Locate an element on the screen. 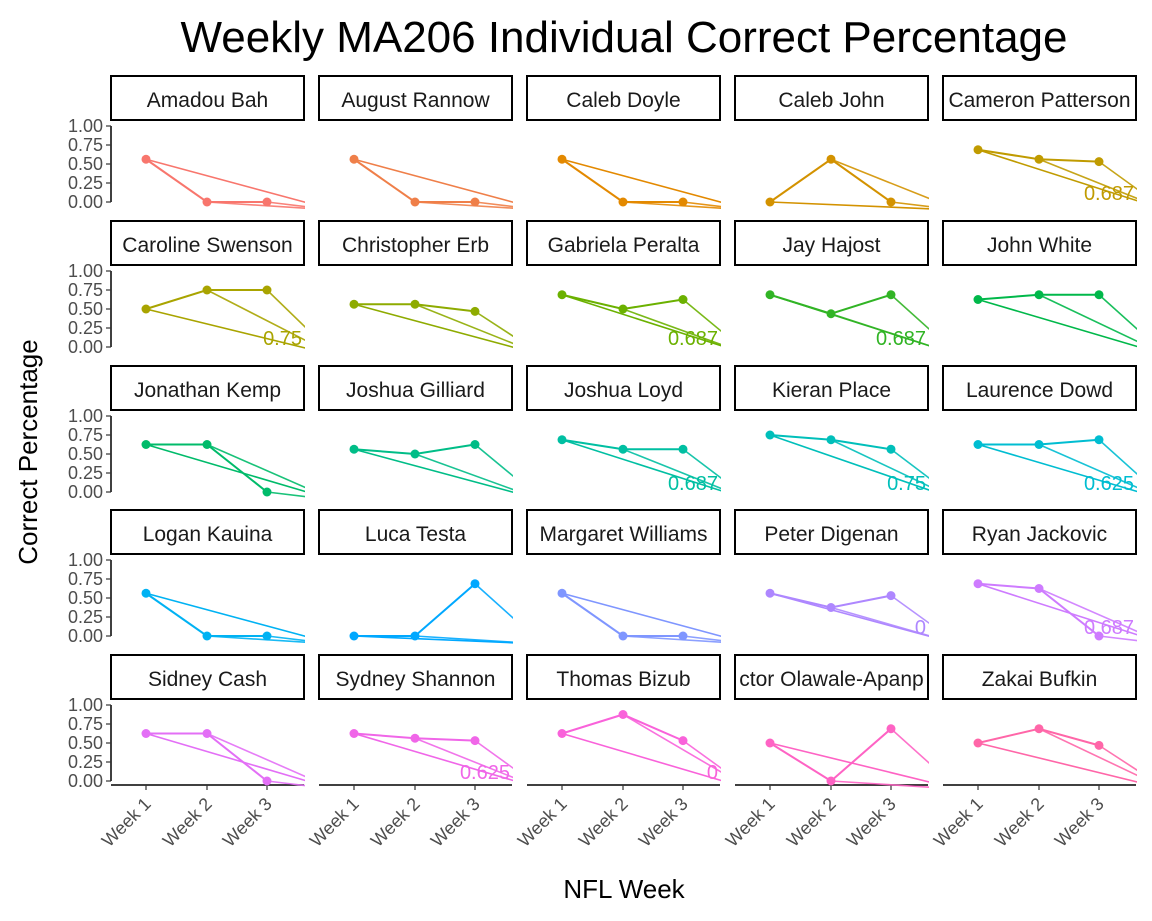 This screenshot has height=921, width=1152. facet-strip-label: Peter Digenan is located at coordinates (831, 534).